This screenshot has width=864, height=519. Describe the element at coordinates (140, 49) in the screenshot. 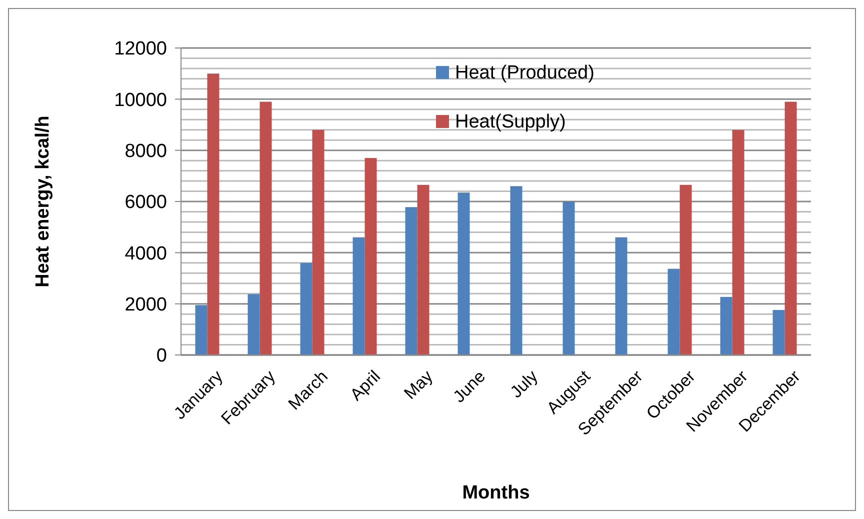

I see `y-tick-label: 12000` at that location.